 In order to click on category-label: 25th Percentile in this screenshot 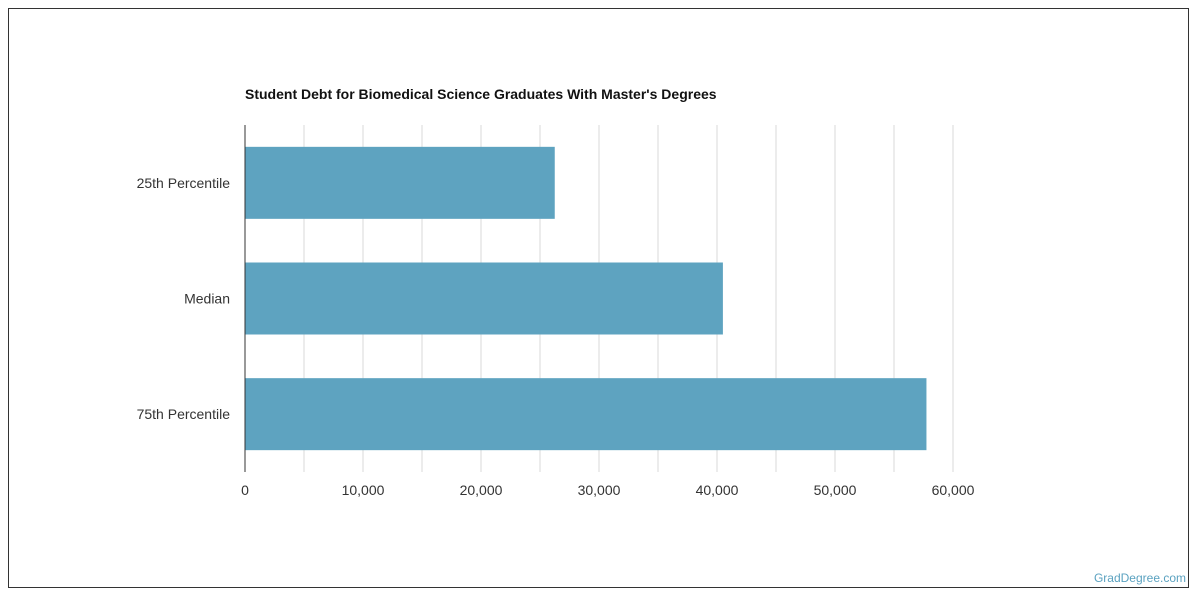, I will do `click(184, 183)`.